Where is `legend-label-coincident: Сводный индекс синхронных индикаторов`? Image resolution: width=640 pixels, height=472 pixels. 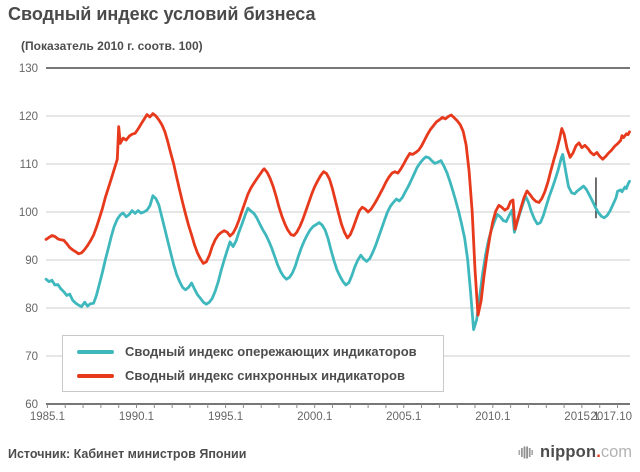 legend-label-coincident: Сводный индекс синхронных индикаторов is located at coordinates (265, 375).